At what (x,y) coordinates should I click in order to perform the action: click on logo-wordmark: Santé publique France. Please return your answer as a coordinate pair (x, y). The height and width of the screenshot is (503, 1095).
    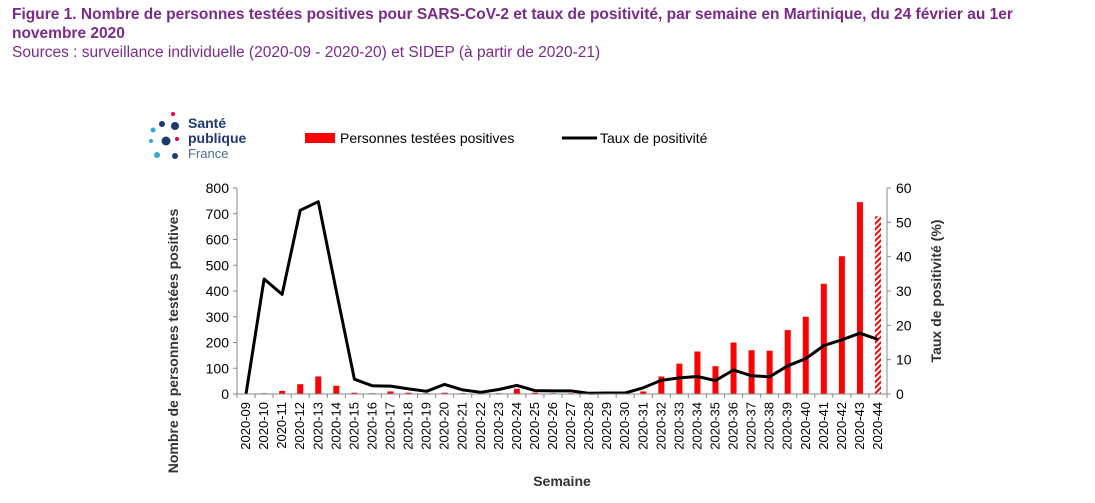
    Looking at the image, I should click on (217, 138).